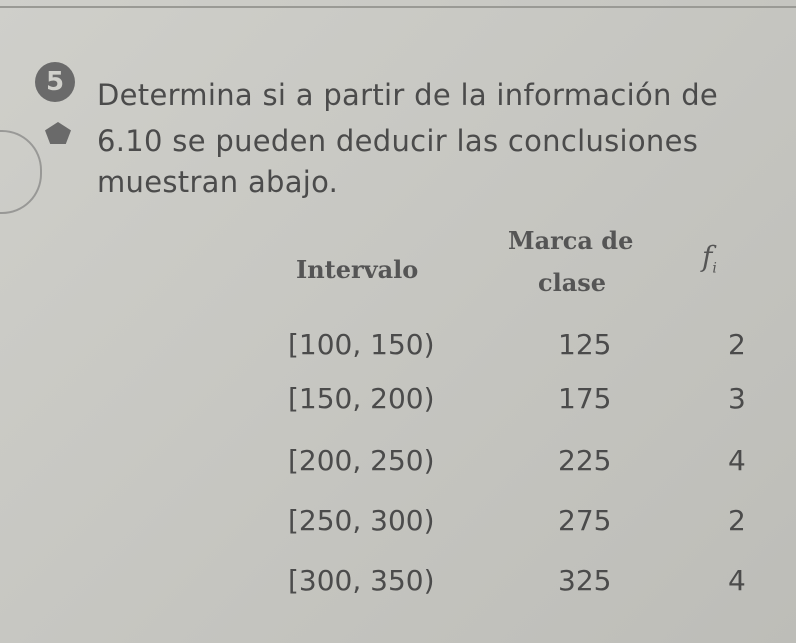 This screenshot has width=796, height=643. Describe the element at coordinates (398, 7) in the screenshot. I see `page-edge-line` at that location.